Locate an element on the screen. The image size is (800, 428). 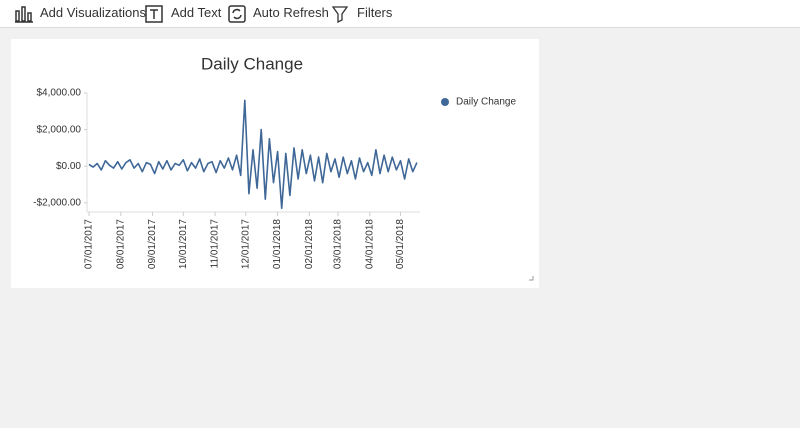
x-tick-label: 03/01/2018 is located at coordinates (338, 244).